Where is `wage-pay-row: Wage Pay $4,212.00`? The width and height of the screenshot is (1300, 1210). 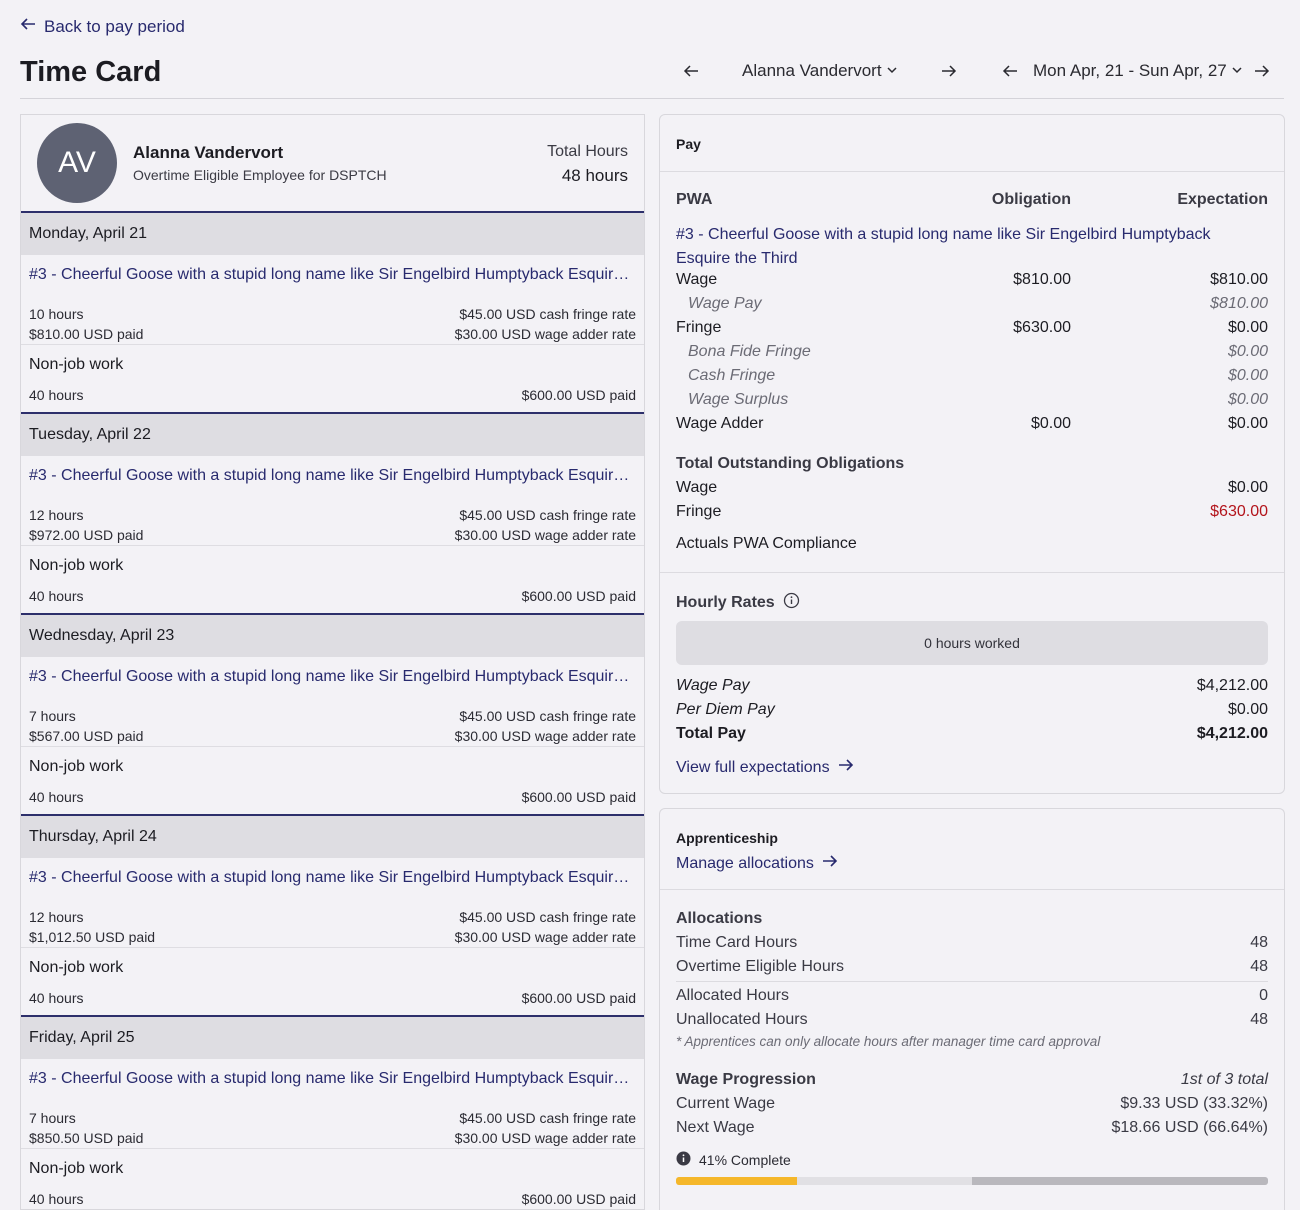 wage-pay-row: Wage Pay $4,212.00 is located at coordinates (972, 686).